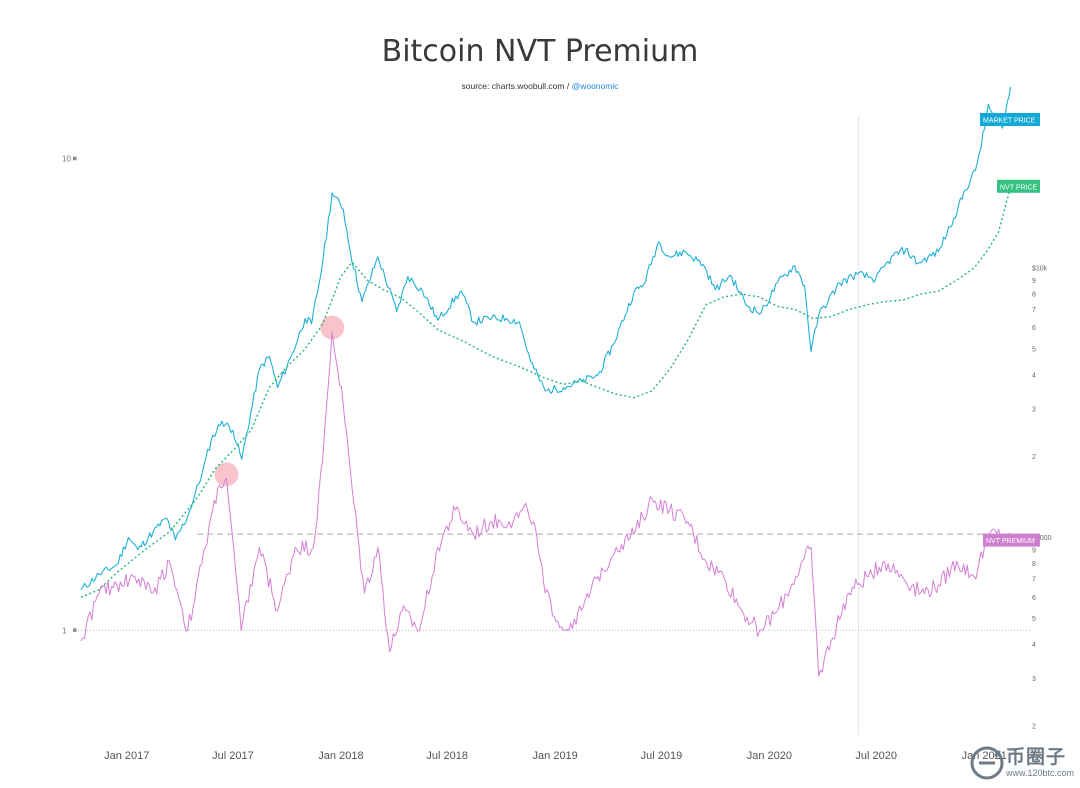 This screenshot has height=788, width=1080. I want to click on left-axis-tick-label: 1, so click(64, 630).